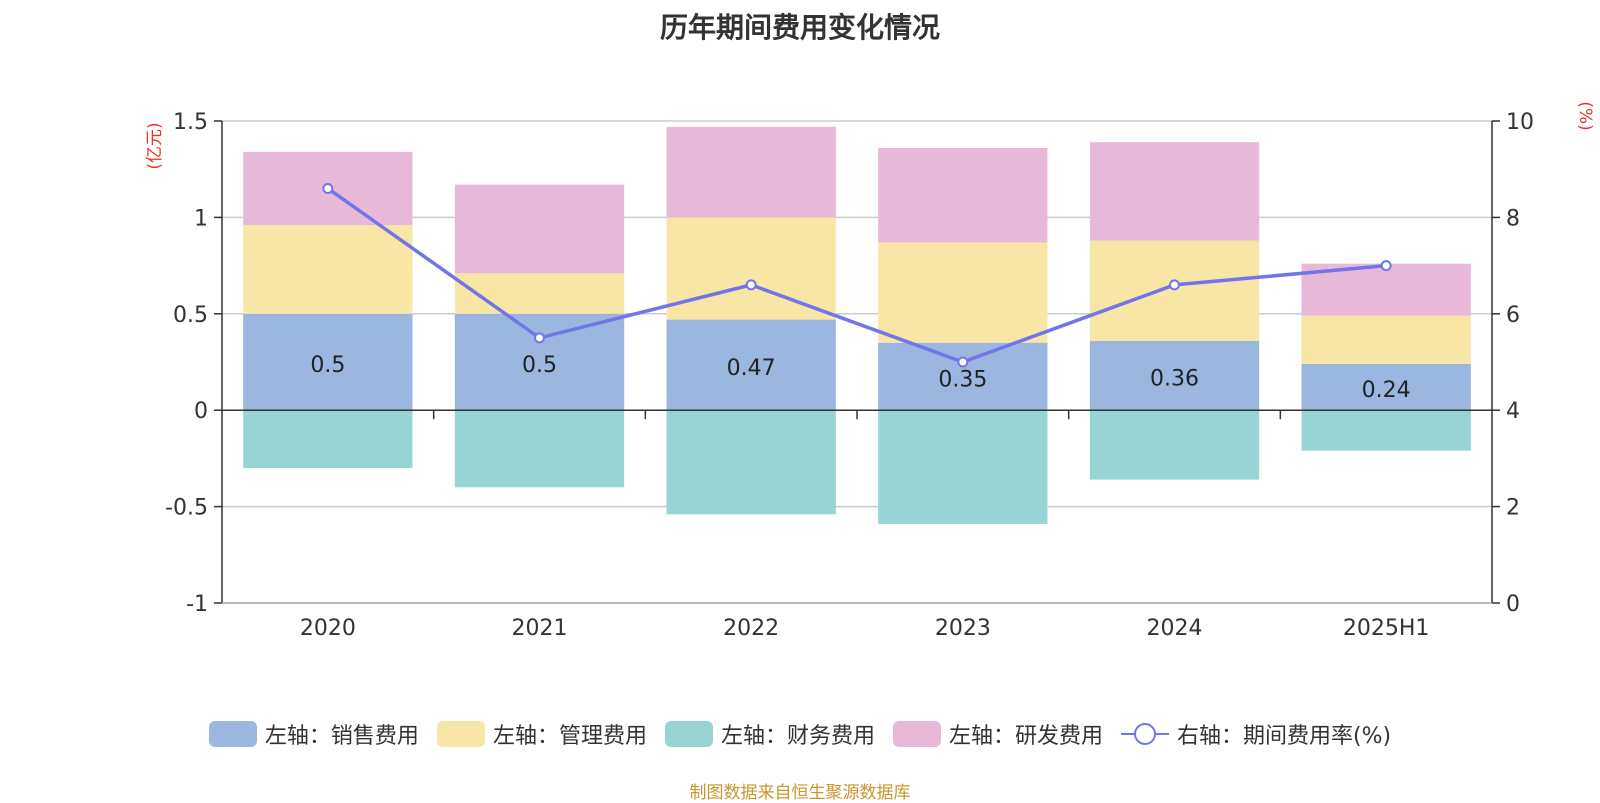 The width and height of the screenshot is (1600, 803). I want to click on bar-1-2024, so click(1174, 375).